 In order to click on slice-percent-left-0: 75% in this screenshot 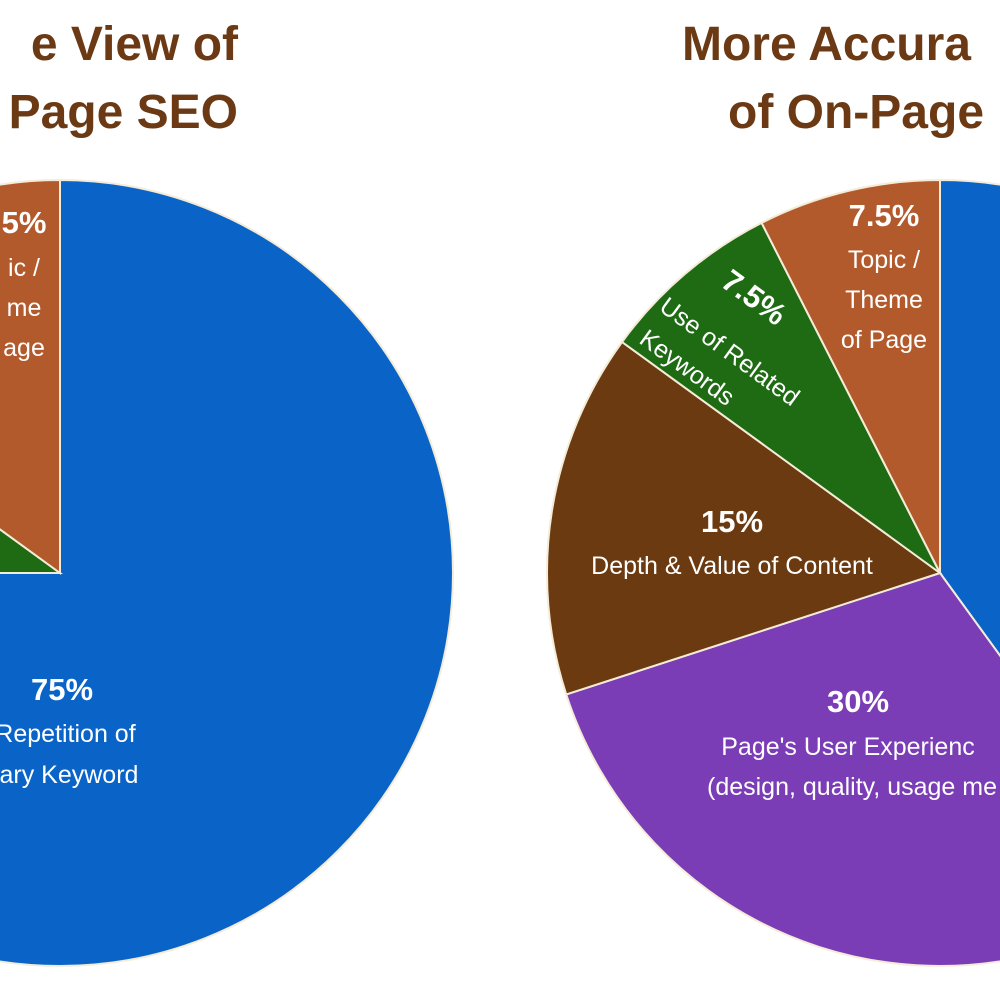, I will do `click(62, 689)`.